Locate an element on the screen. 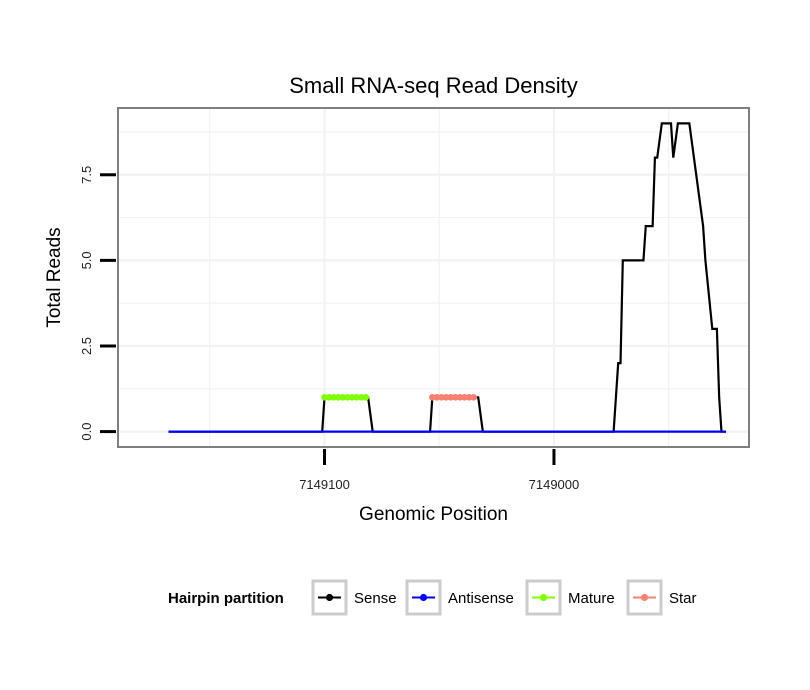  y-tick-label: 7.5 is located at coordinates (86, 175).